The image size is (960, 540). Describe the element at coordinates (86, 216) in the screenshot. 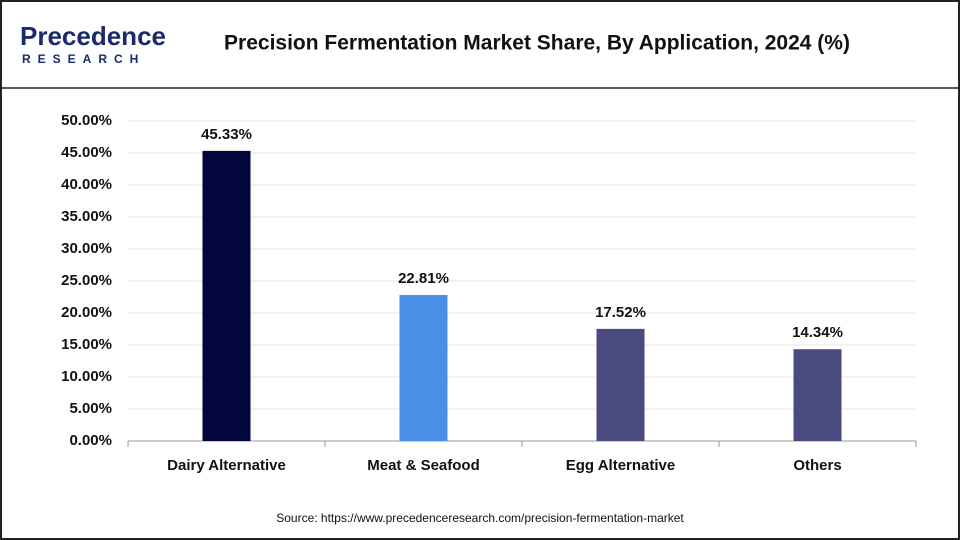

I see `y-tick-label: 35.00%` at that location.